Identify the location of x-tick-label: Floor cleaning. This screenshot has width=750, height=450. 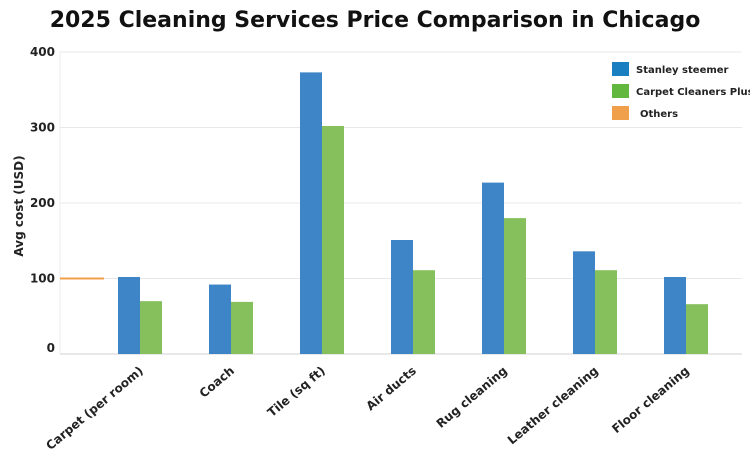
(650, 400).